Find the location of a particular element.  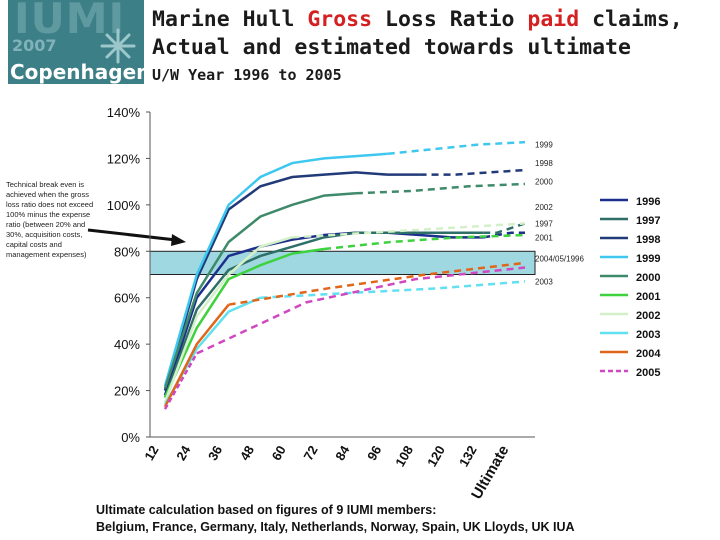

break-even-arrow-head is located at coordinates (178, 240).